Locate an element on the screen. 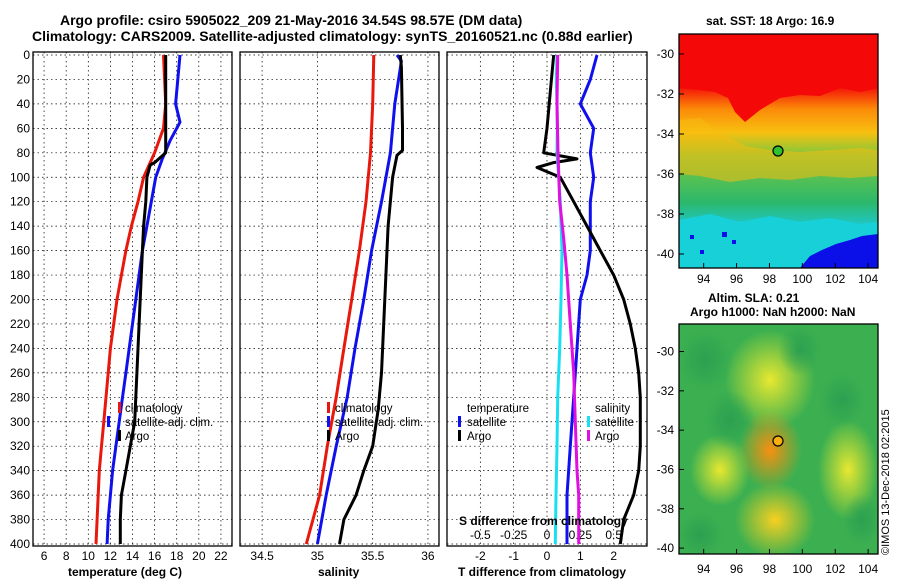 The image size is (900, 585). x-tick-label: -2 is located at coordinates (480, 556).